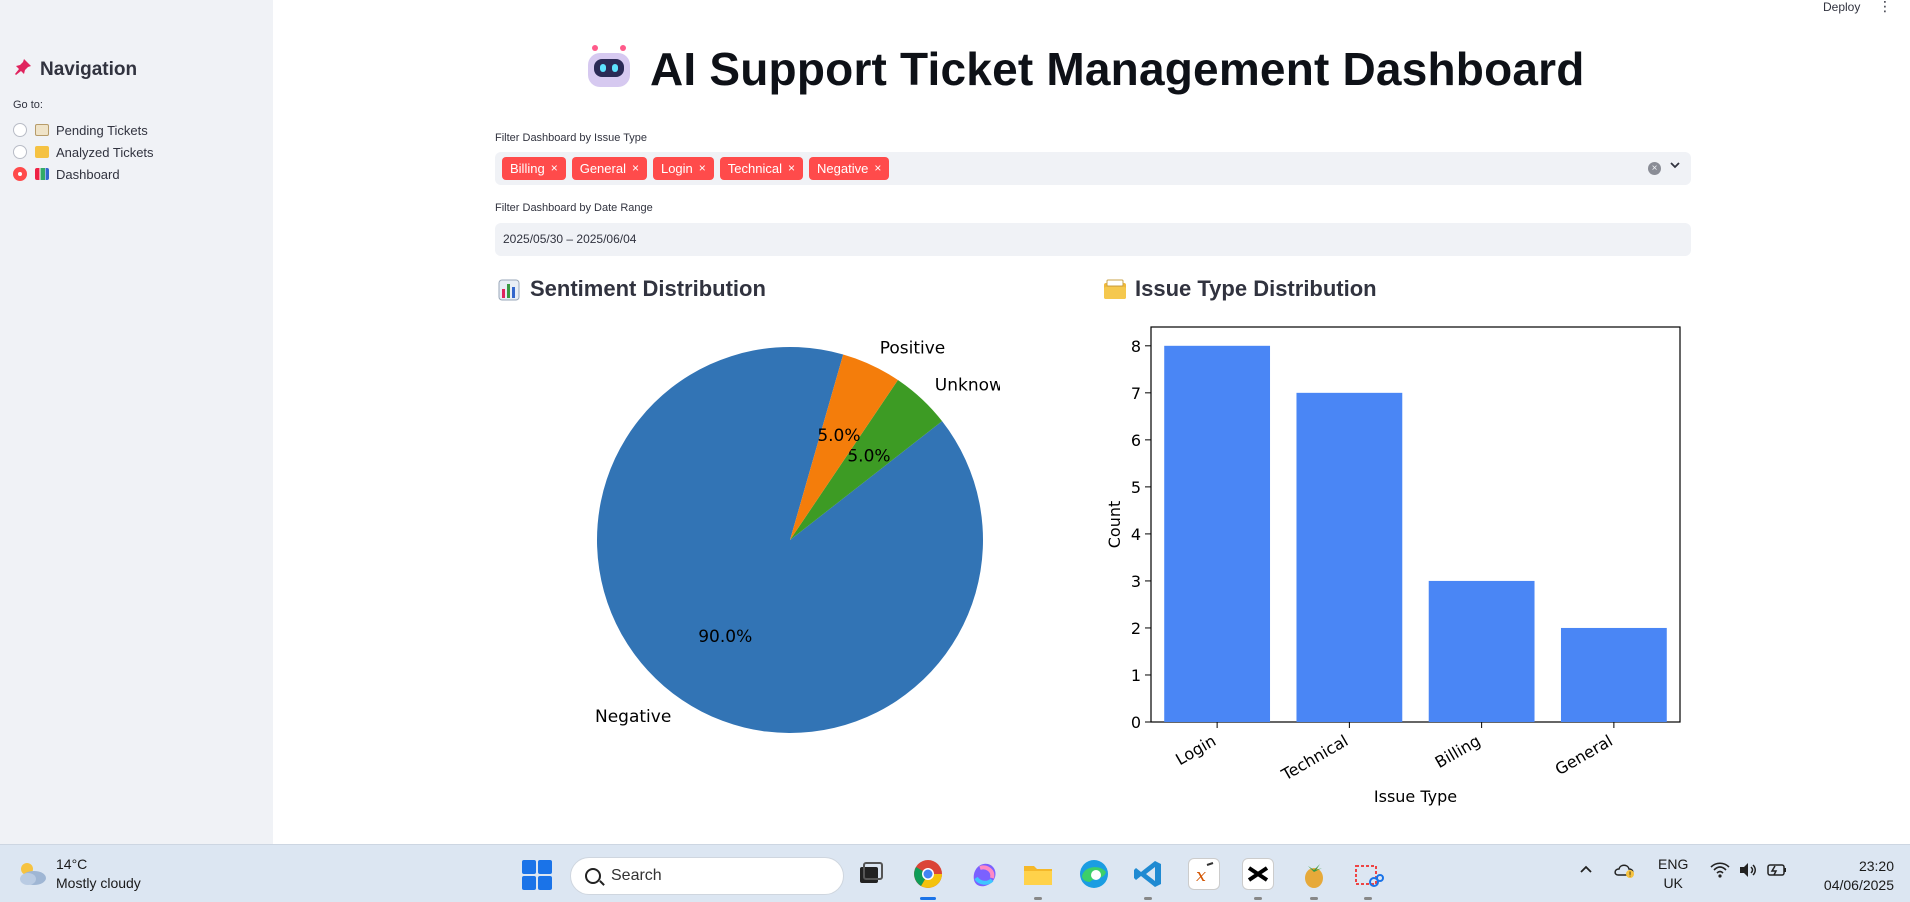  I want to click on page-title: AI Support Ticket Management Dashboard, so click(1084, 69).